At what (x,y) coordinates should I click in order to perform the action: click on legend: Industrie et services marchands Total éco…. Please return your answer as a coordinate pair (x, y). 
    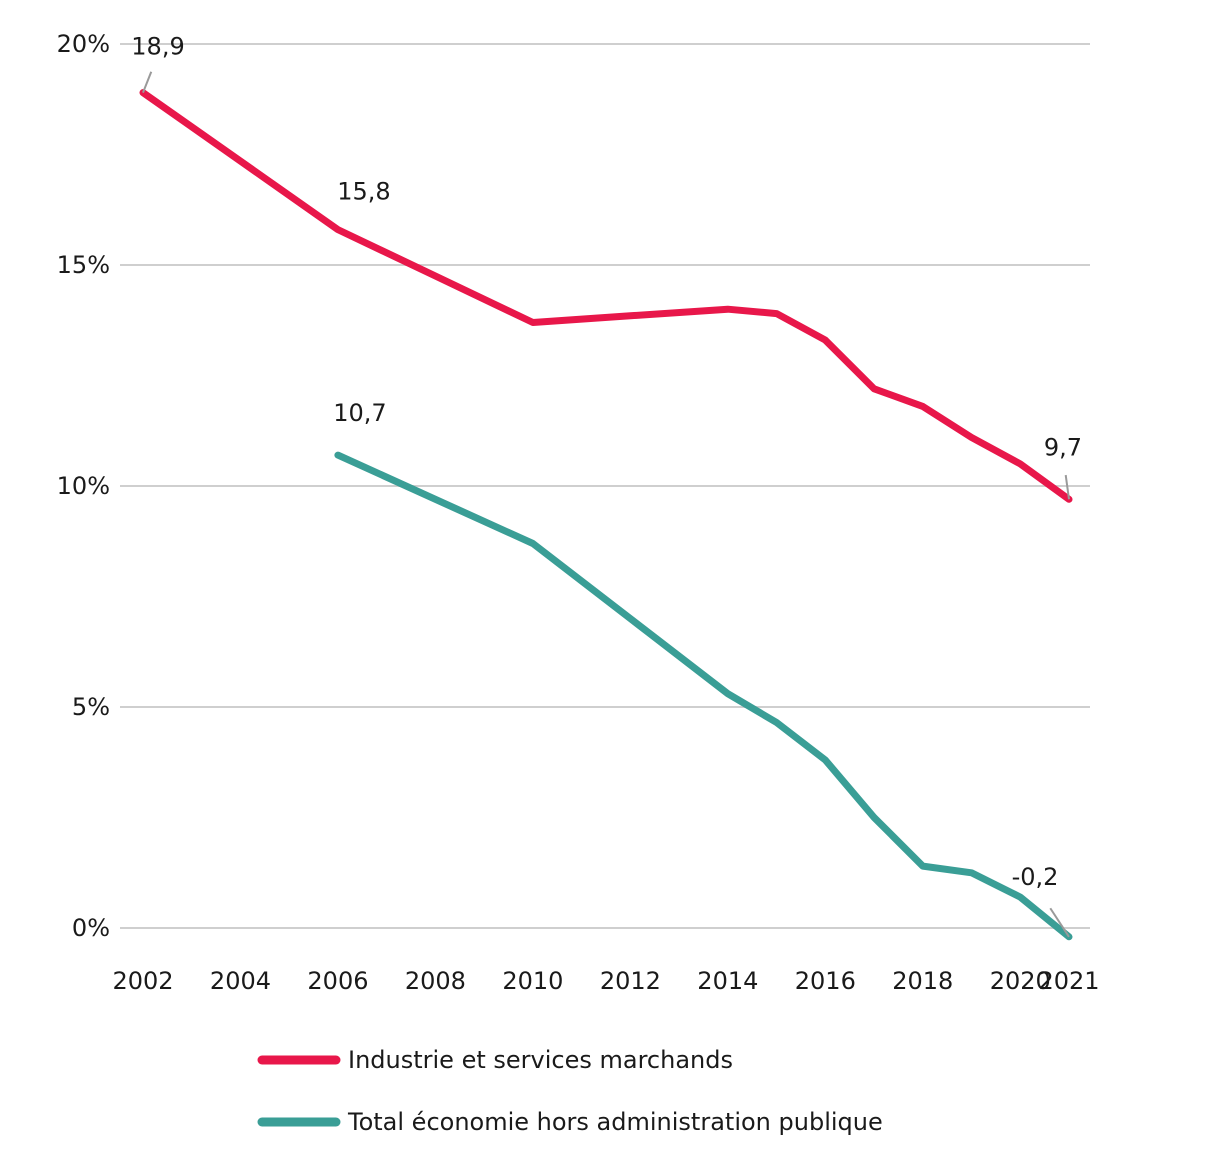
    Looking at the image, I should click on (570, 1091).